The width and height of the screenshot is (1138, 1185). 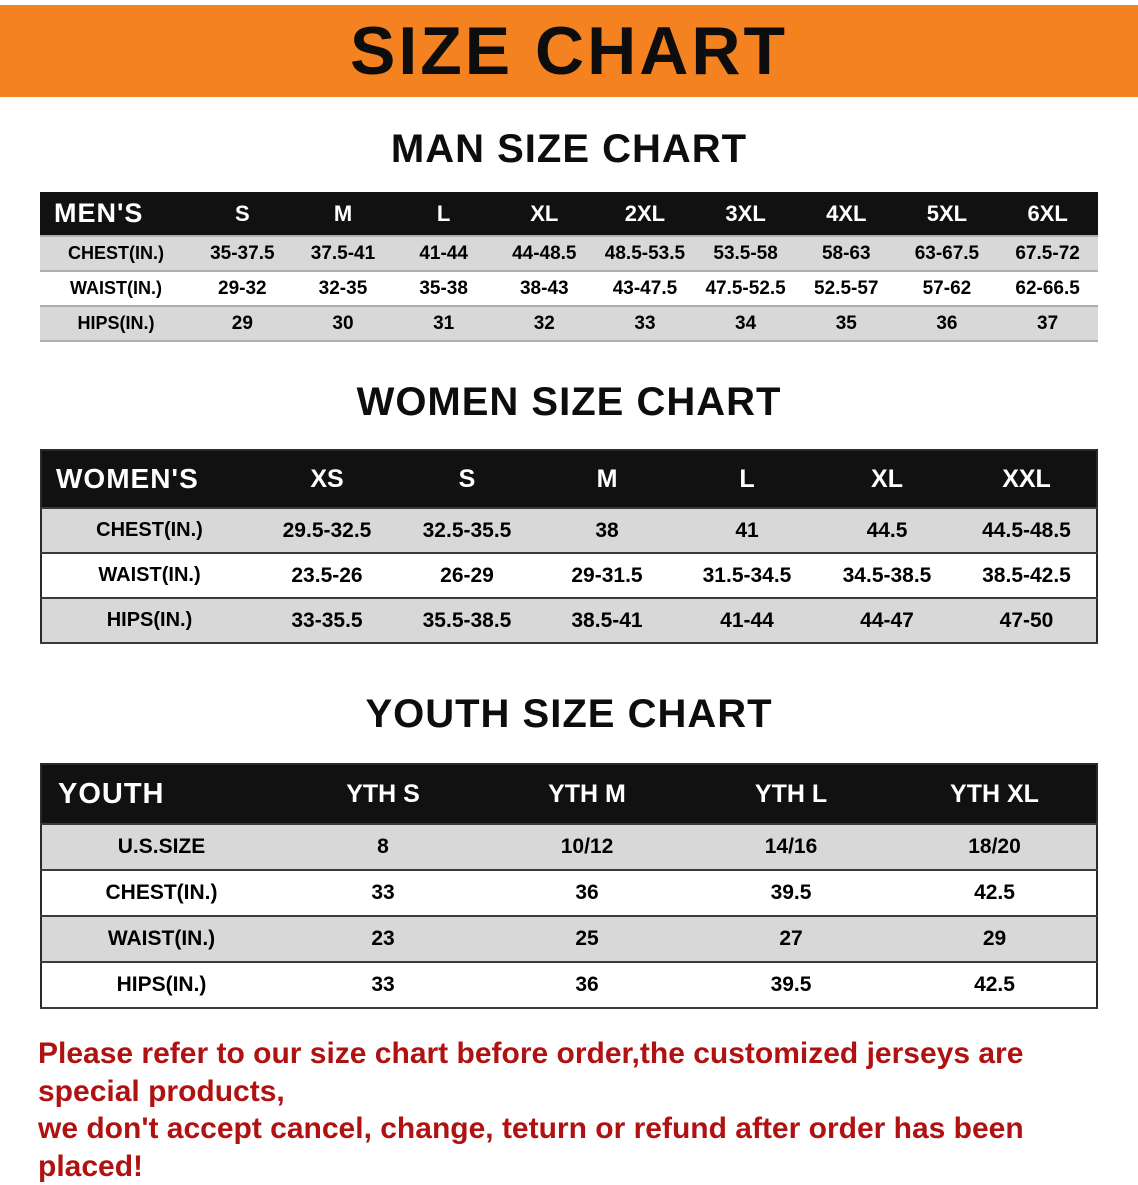 I want to click on youth-col-header: YTH S, so click(x=383, y=794).